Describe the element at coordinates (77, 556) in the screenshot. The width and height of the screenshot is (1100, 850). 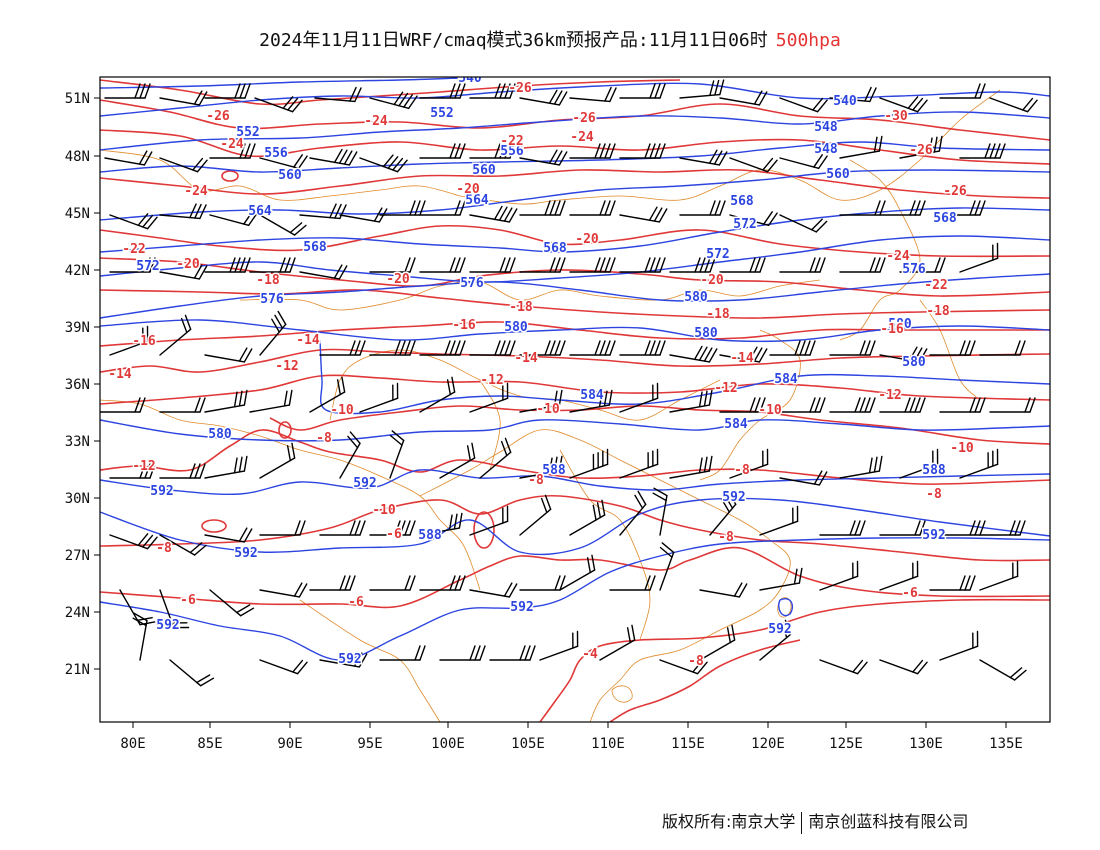
I see `lat-tick-label: 27N` at that location.